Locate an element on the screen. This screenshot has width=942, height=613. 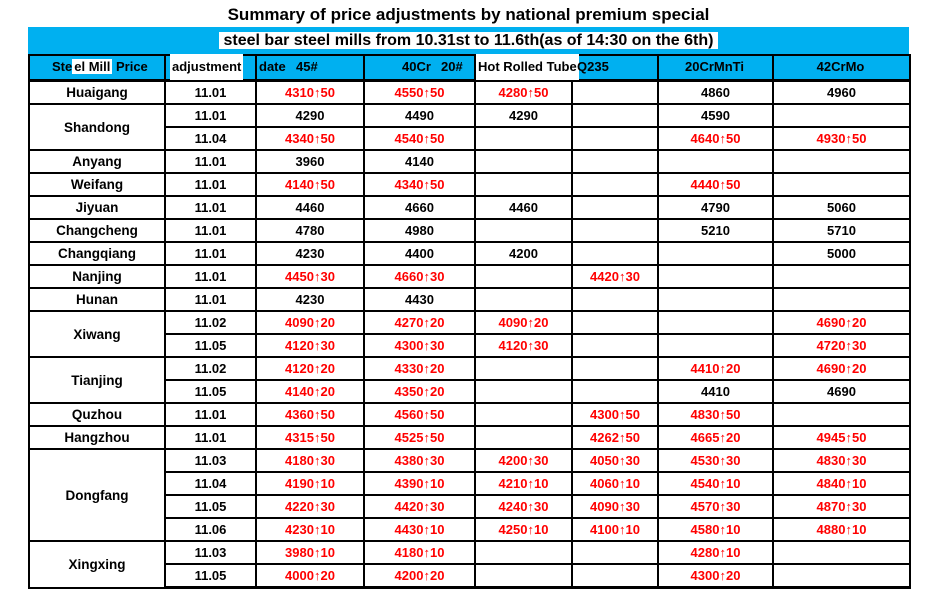
mill-cell: Anyang is located at coordinates (97, 161).